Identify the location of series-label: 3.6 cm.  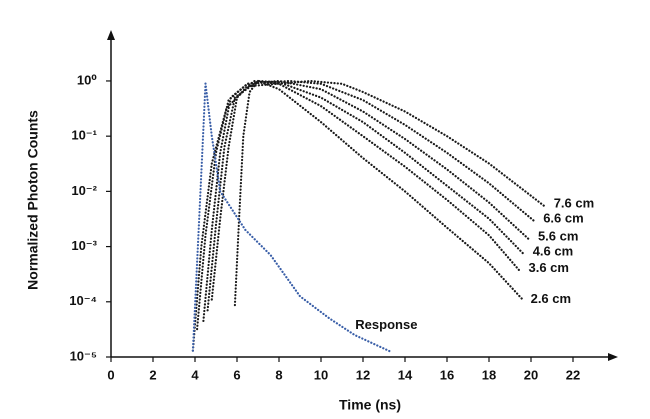
(549, 267).